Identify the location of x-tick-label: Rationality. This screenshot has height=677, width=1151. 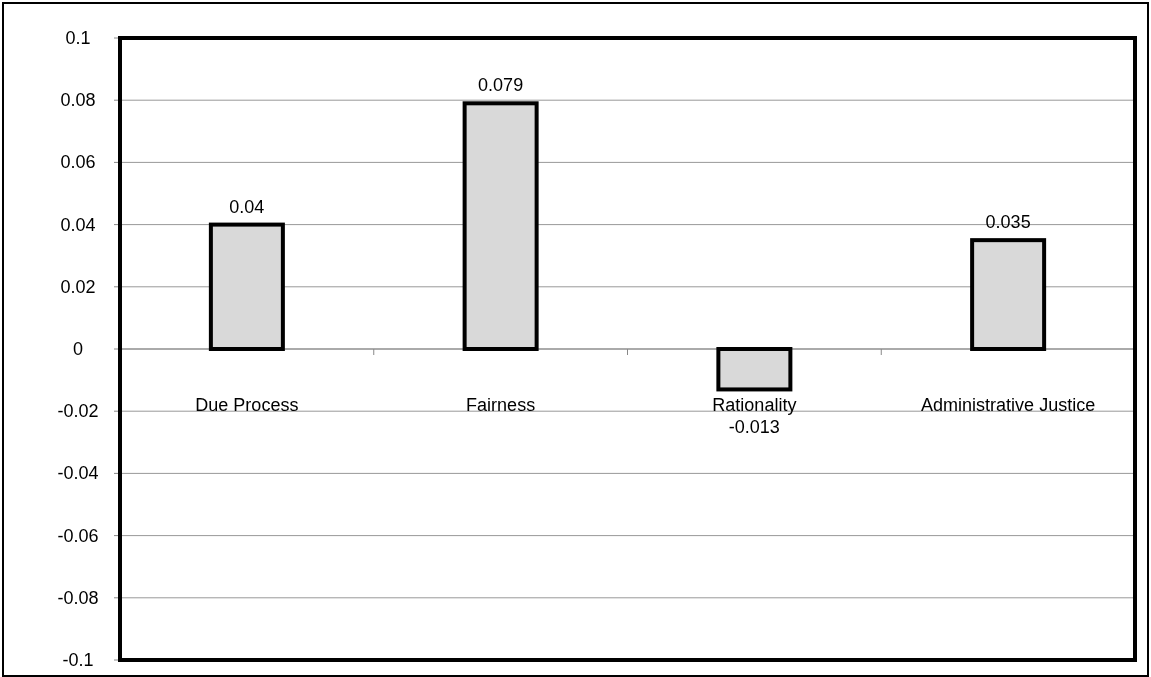
(754, 405).